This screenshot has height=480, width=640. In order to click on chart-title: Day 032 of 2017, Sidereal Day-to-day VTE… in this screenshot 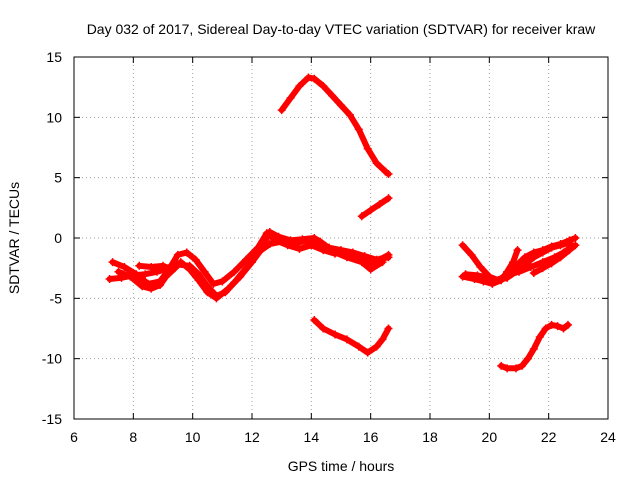, I will do `click(341, 29)`.